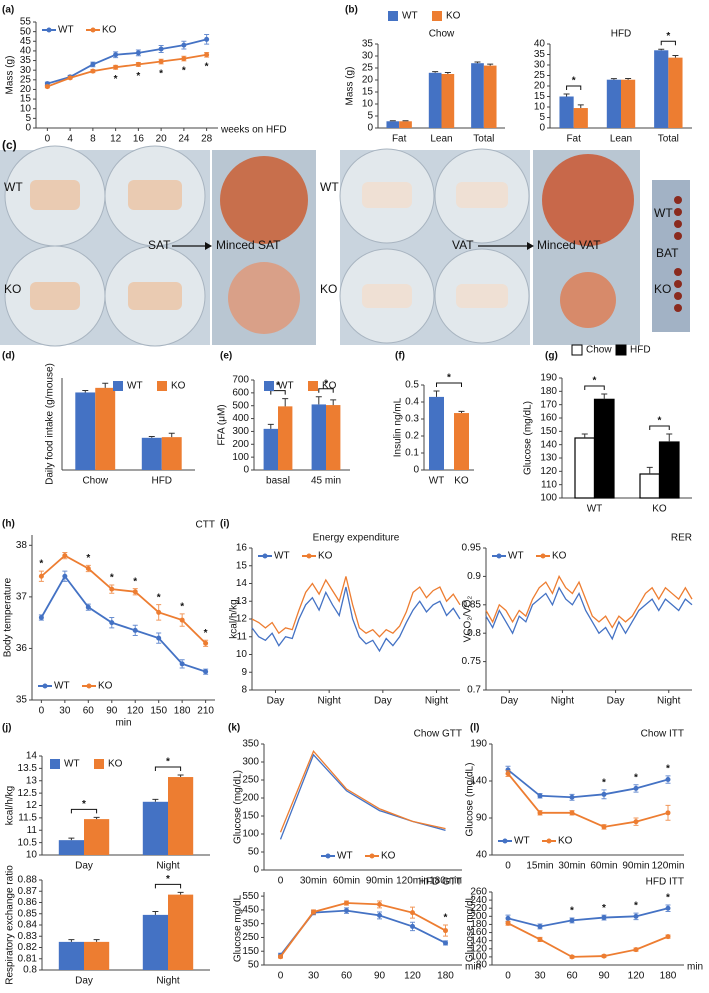  I want to click on panel-label: (a), so click(8, 10).